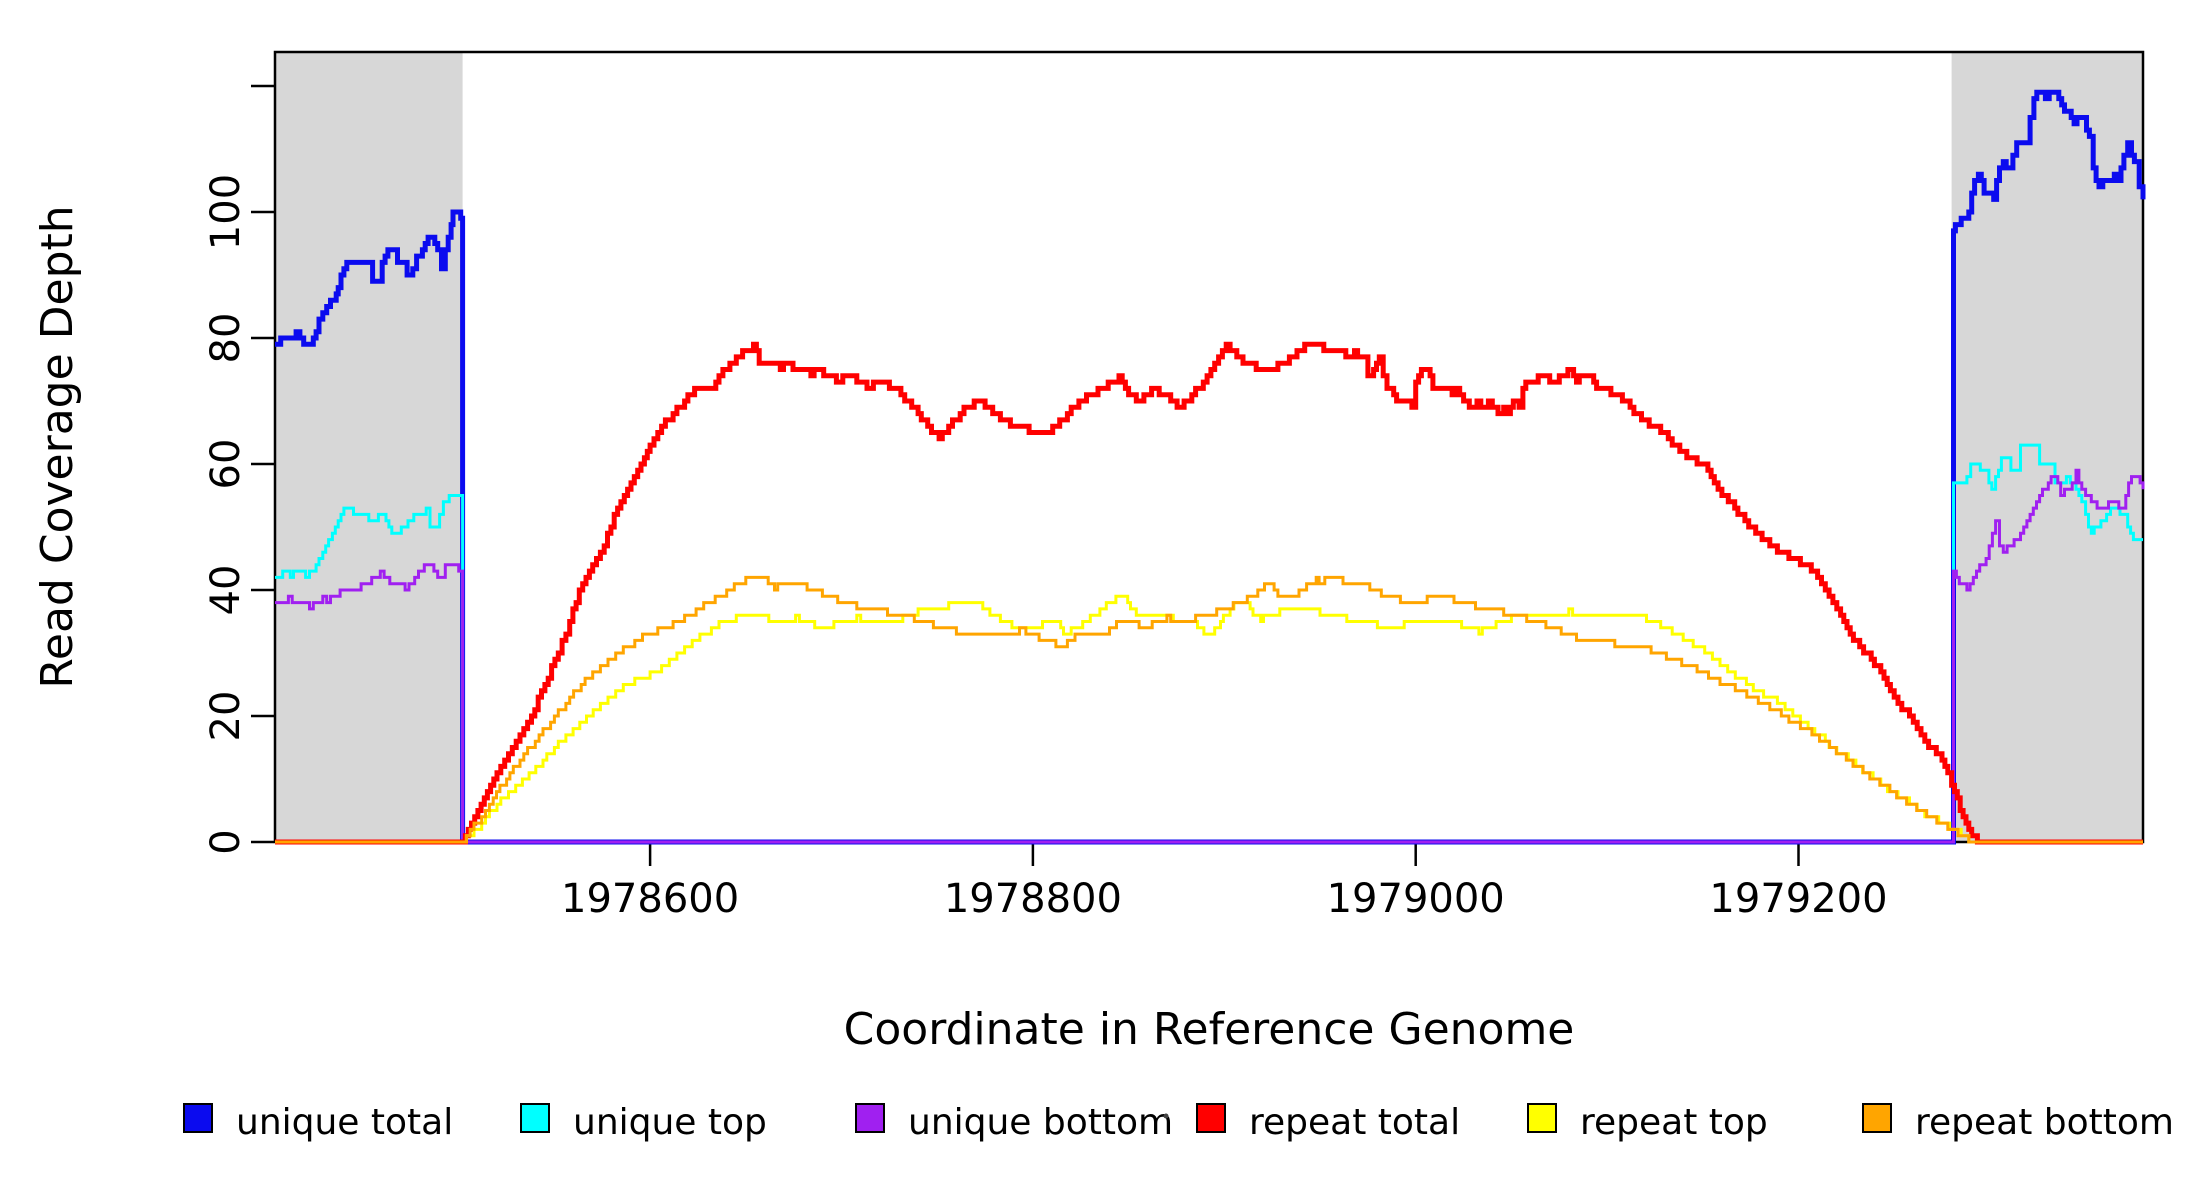 This screenshot has height=1200, width=2200. What do you see at coordinates (226, 716) in the screenshot?
I see `y-axis-tick-label: 20` at bounding box center [226, 716].